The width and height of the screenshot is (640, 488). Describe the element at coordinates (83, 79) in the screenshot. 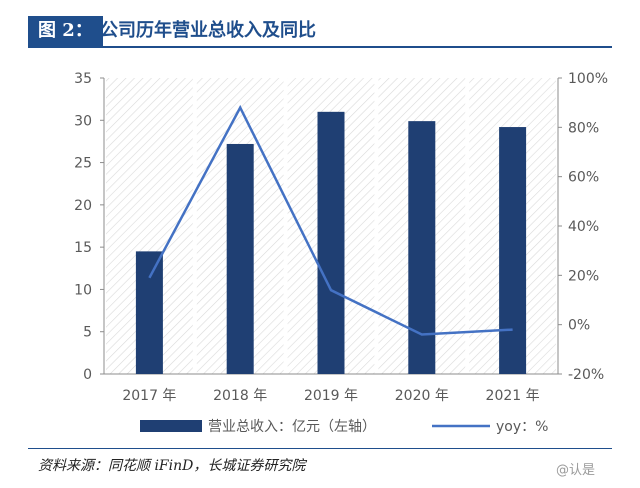

I see `left-tick-label: 35` at that location.